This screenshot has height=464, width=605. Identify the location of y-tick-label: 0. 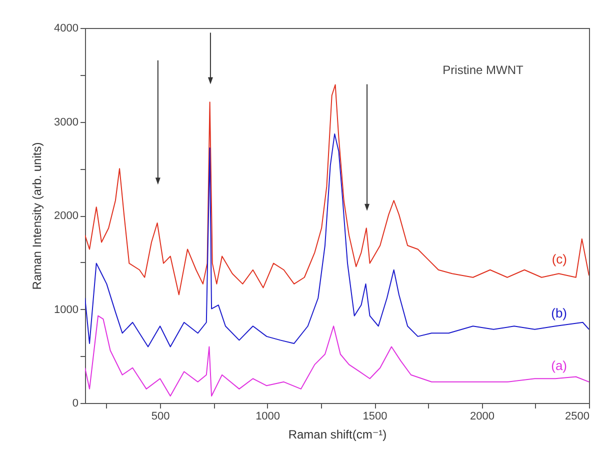
(75, 404).